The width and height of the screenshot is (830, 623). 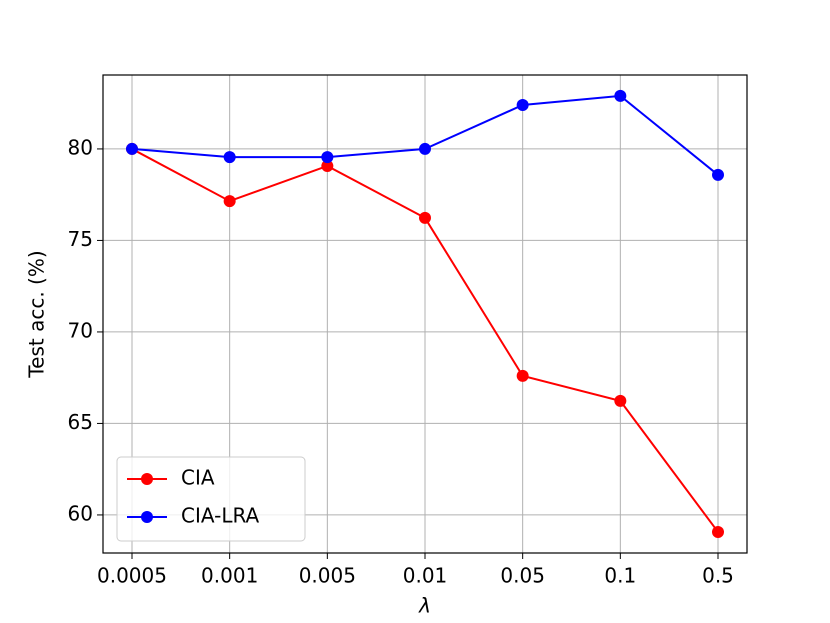 What do you see at coordinates (425, 576) in the screenshot?
I see `x-tick-label: 0.01` at bounding box center [425, 576].